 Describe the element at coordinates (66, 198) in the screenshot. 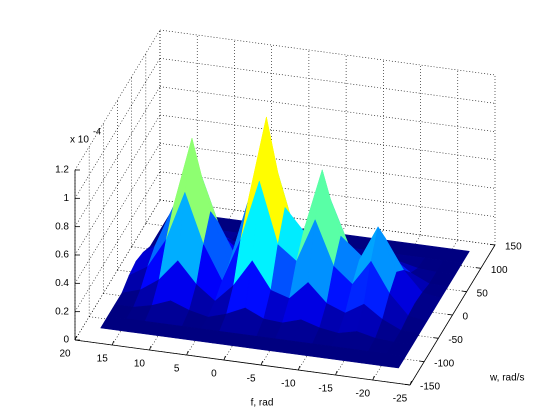

I see `z-tick-label: 1` at that location.